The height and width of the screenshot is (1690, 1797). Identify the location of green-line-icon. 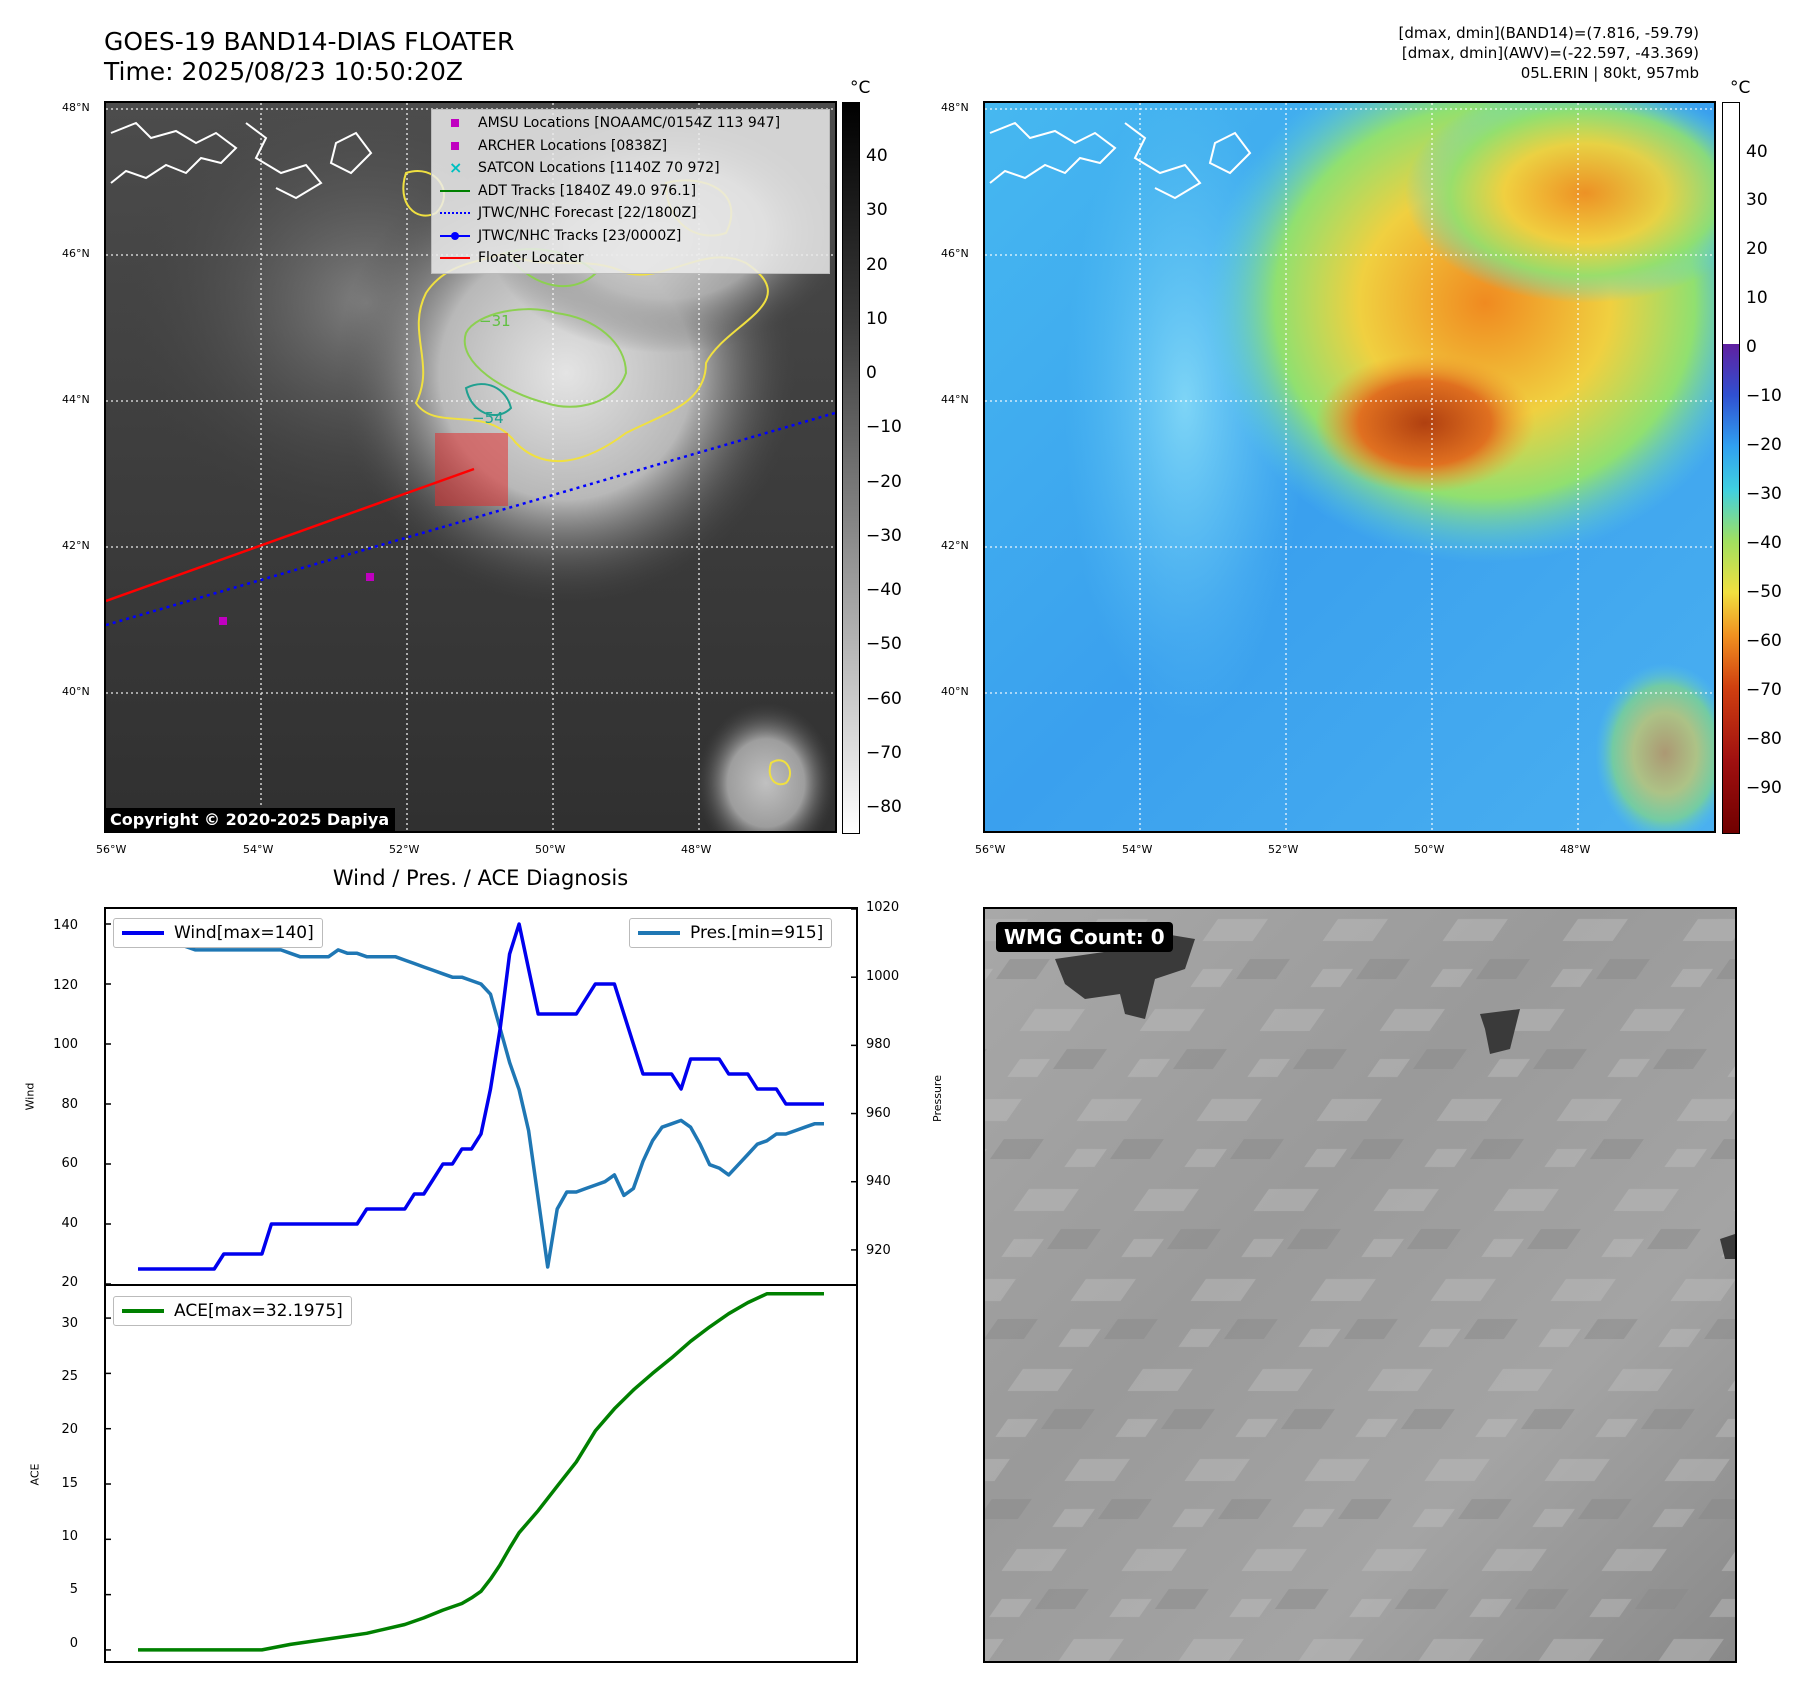
(455, 191).